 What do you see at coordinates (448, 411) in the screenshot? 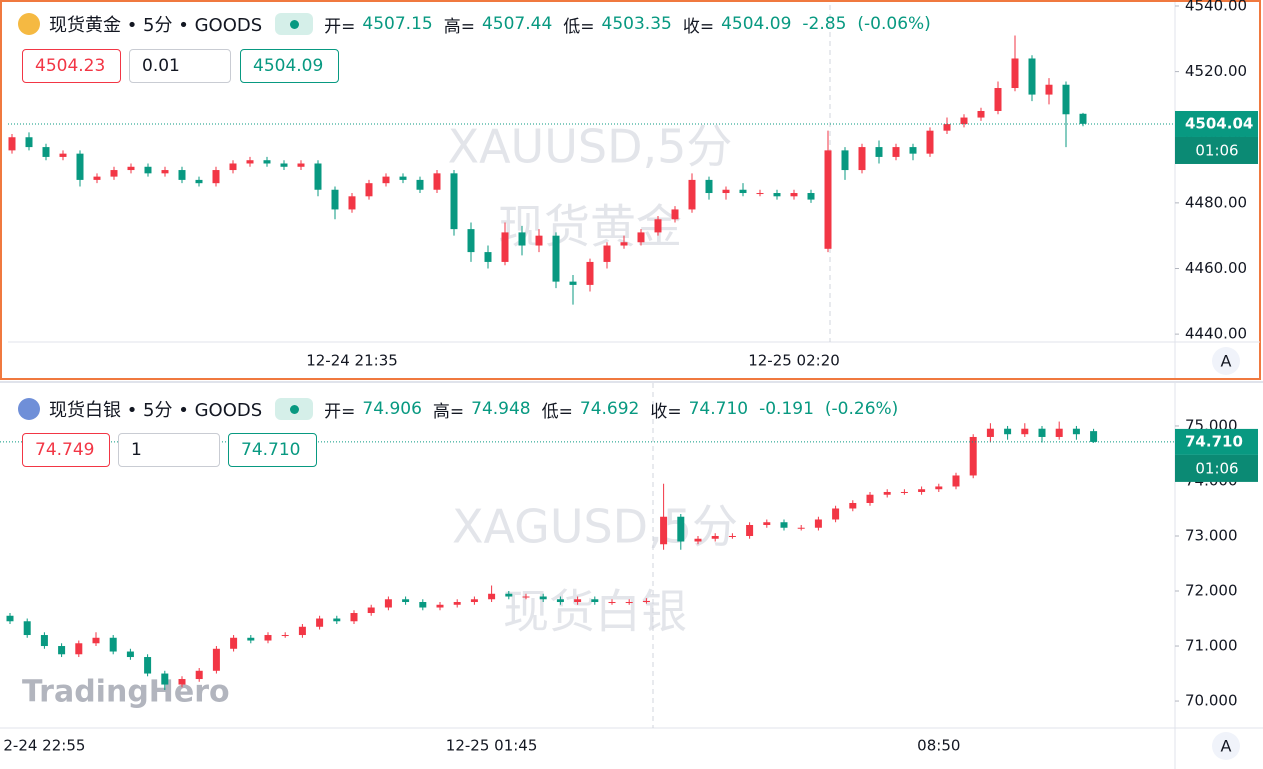
I see `ohlc-label: 高=` at bounding box center [448, 411].